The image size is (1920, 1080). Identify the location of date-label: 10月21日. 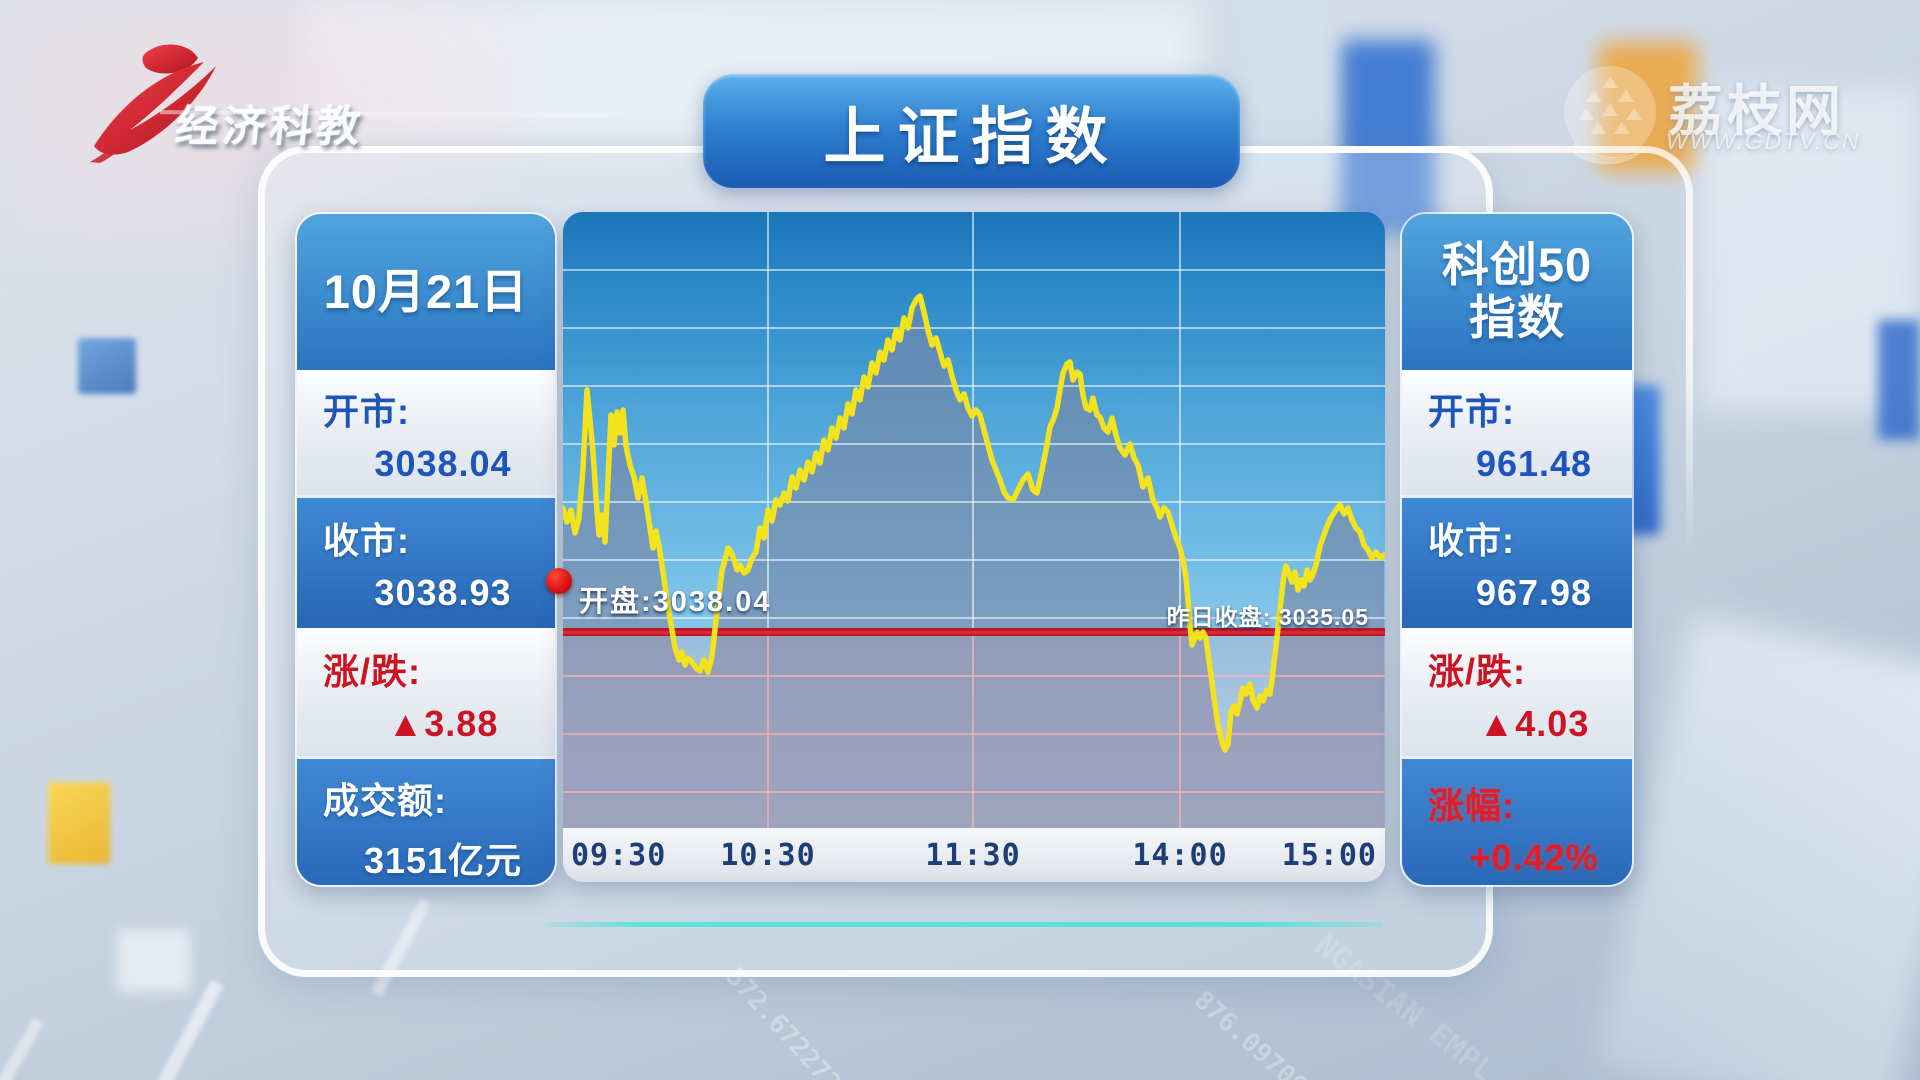
(426, 291).